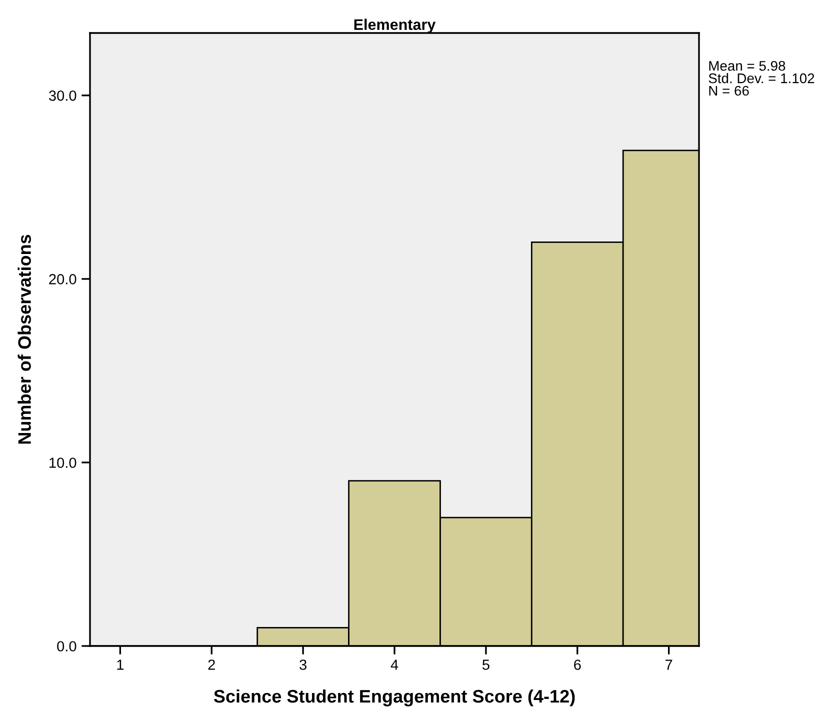 The width and height of the screenshot is (832, 715). Describe the element at coordinates (395, 25) in the screenshot. I see `chart-title: Elementary` at that location.